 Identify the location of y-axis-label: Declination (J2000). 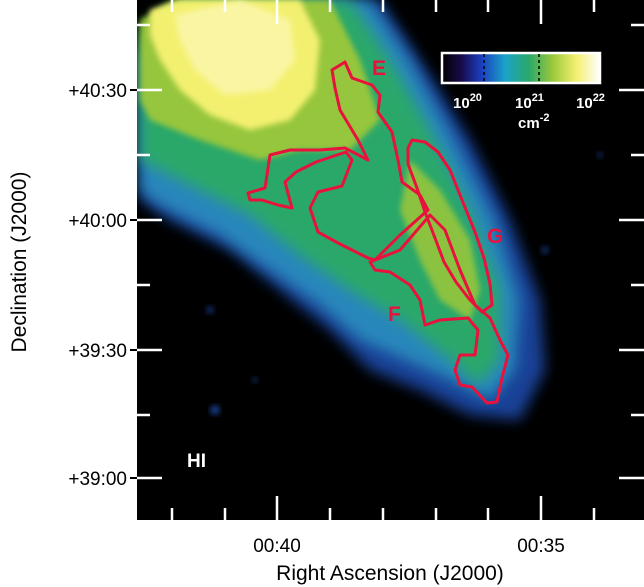
(19, 262).